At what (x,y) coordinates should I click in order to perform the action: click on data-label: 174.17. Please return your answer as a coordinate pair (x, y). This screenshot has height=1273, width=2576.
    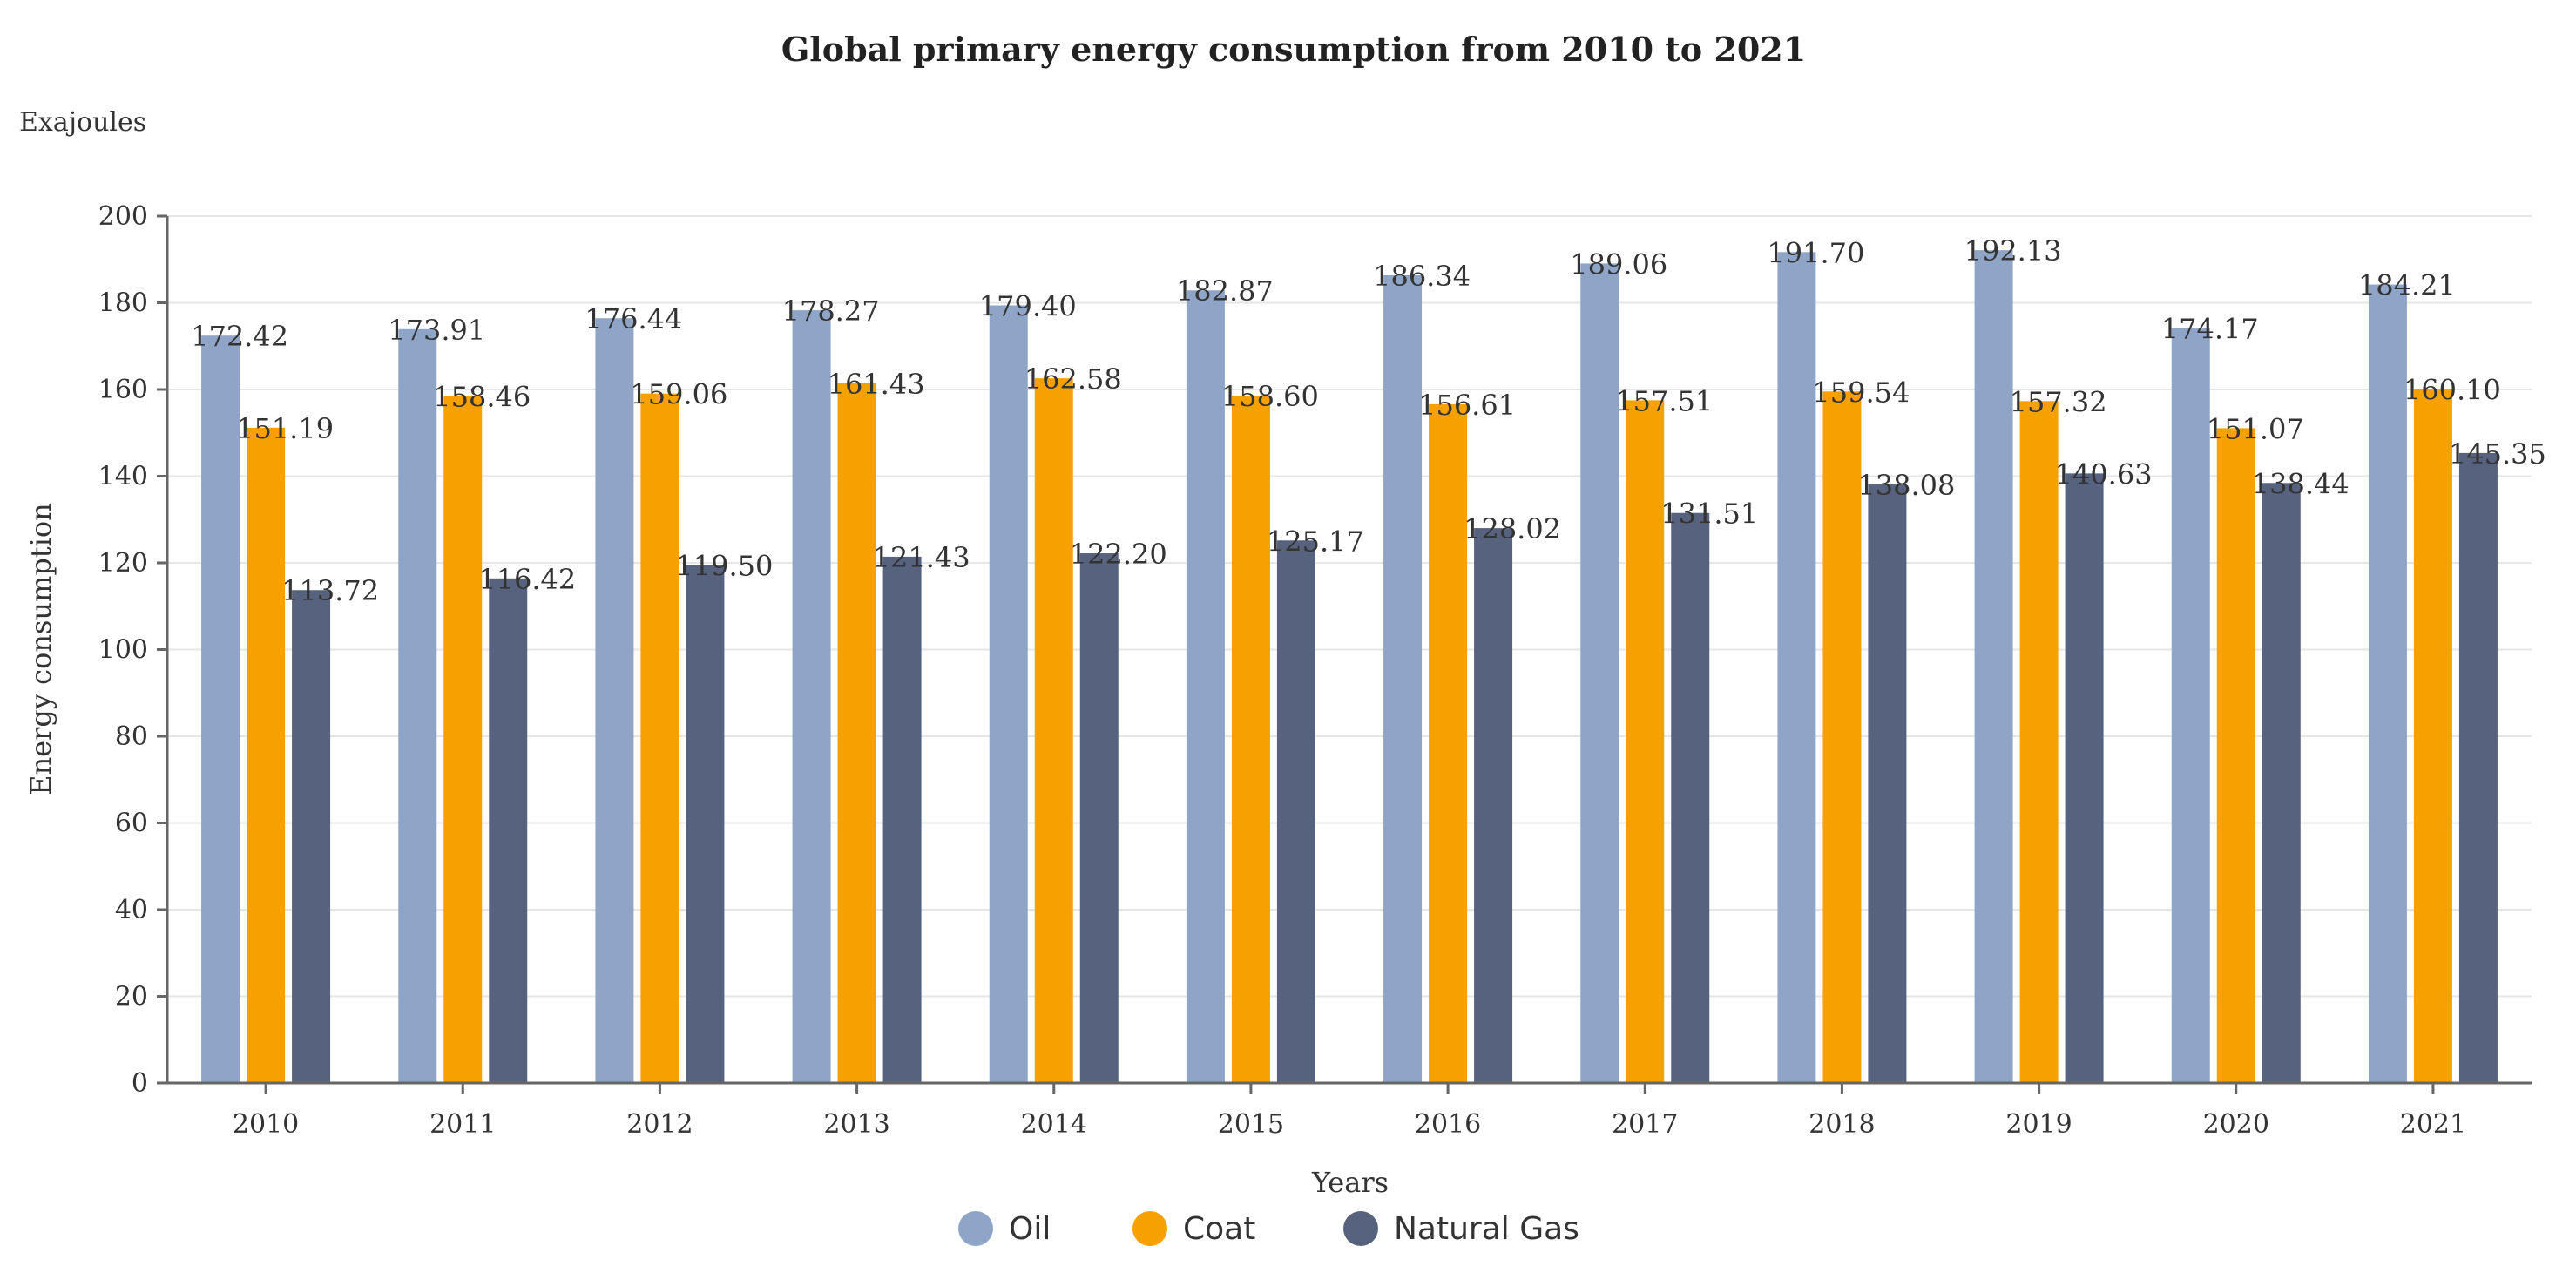
    Looking at the image, I should click on (2210, 329).